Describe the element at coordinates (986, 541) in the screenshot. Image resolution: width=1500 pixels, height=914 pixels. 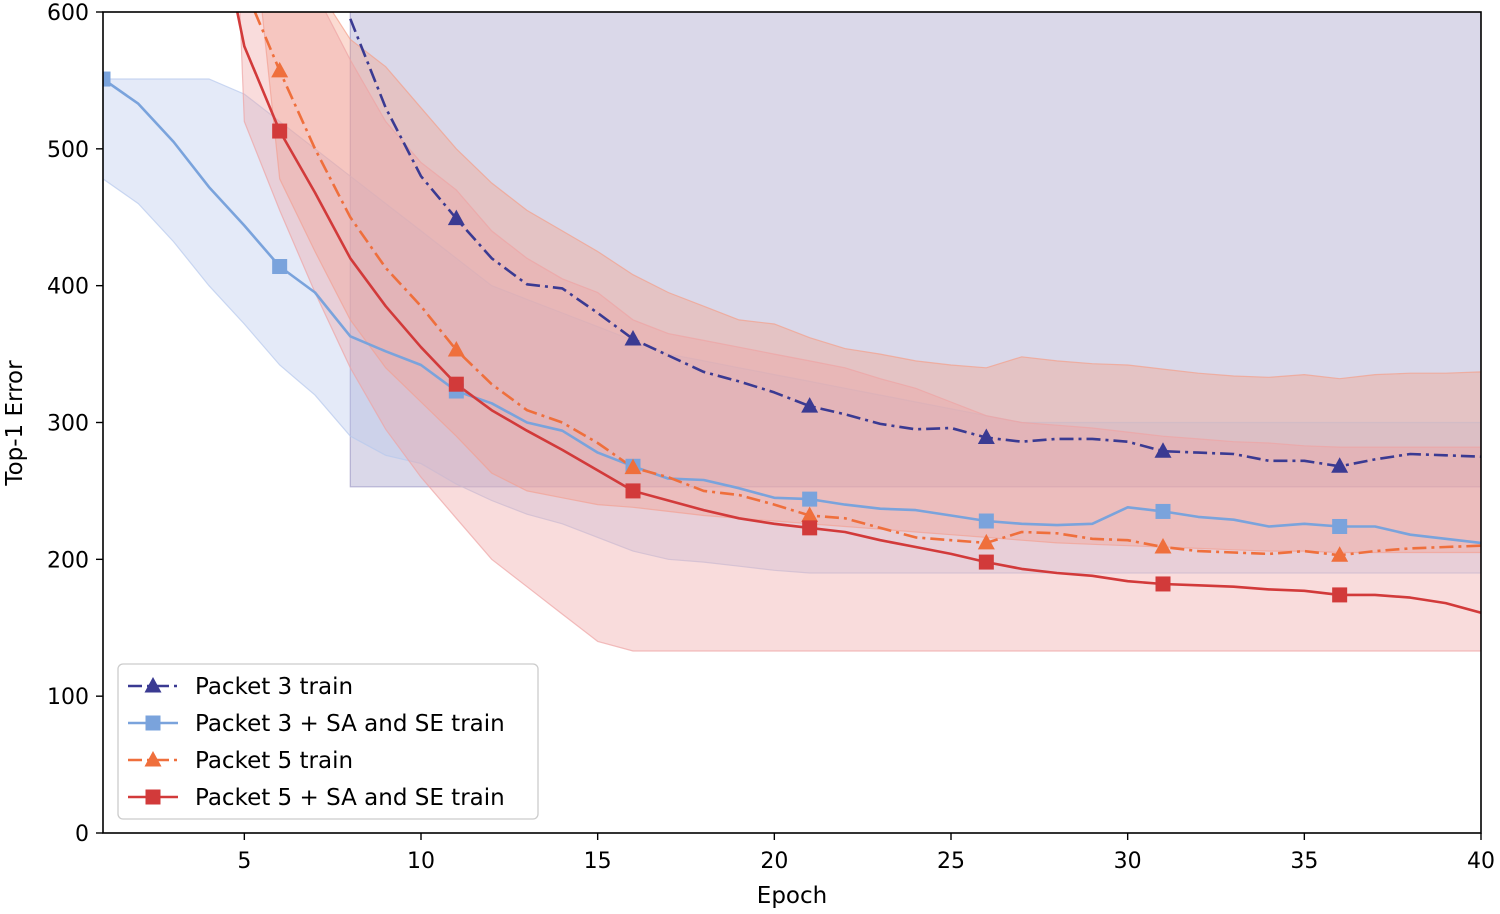
I see `marker-series-3-x26` at that location.